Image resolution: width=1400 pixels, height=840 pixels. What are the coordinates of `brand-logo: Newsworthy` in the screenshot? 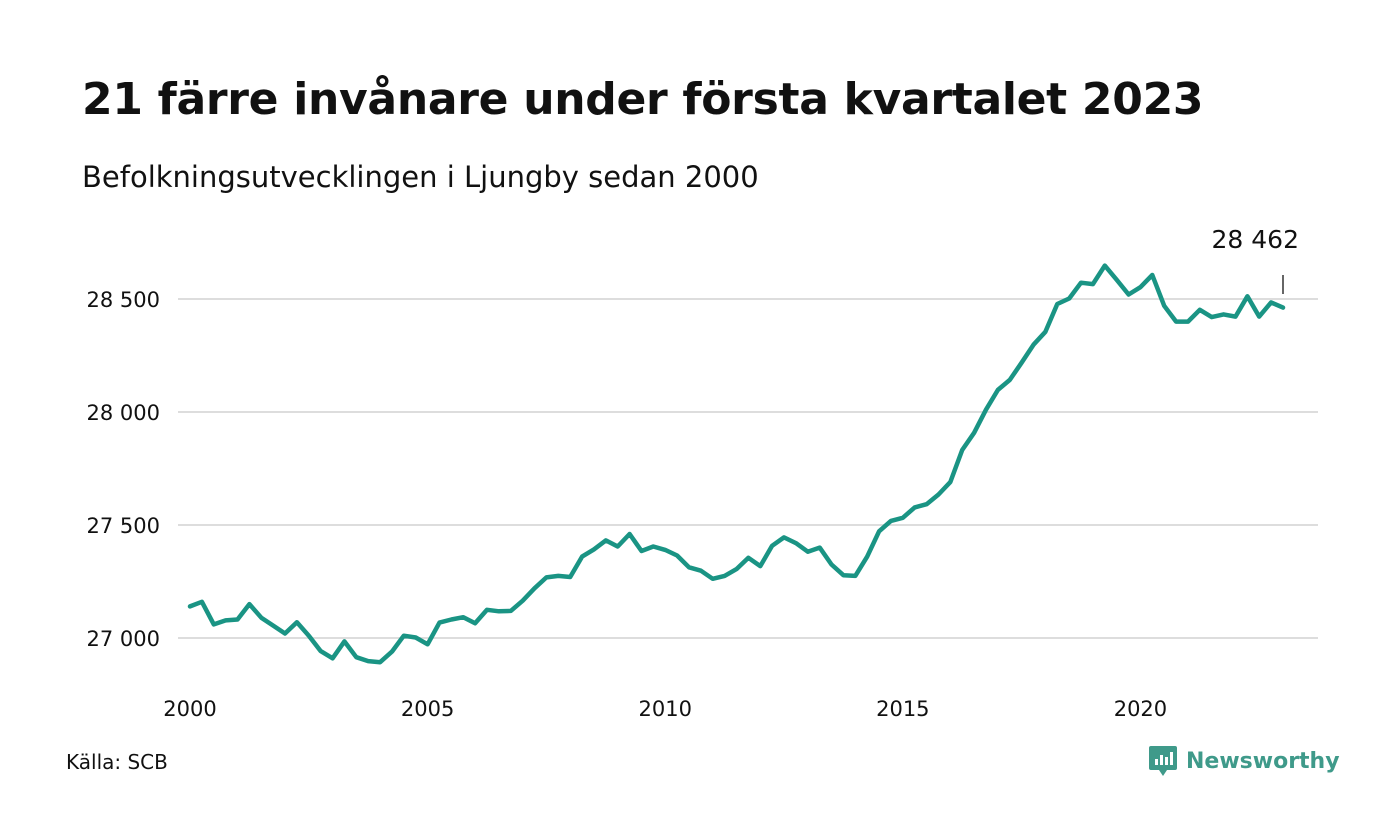 It's located at (1244, 761).